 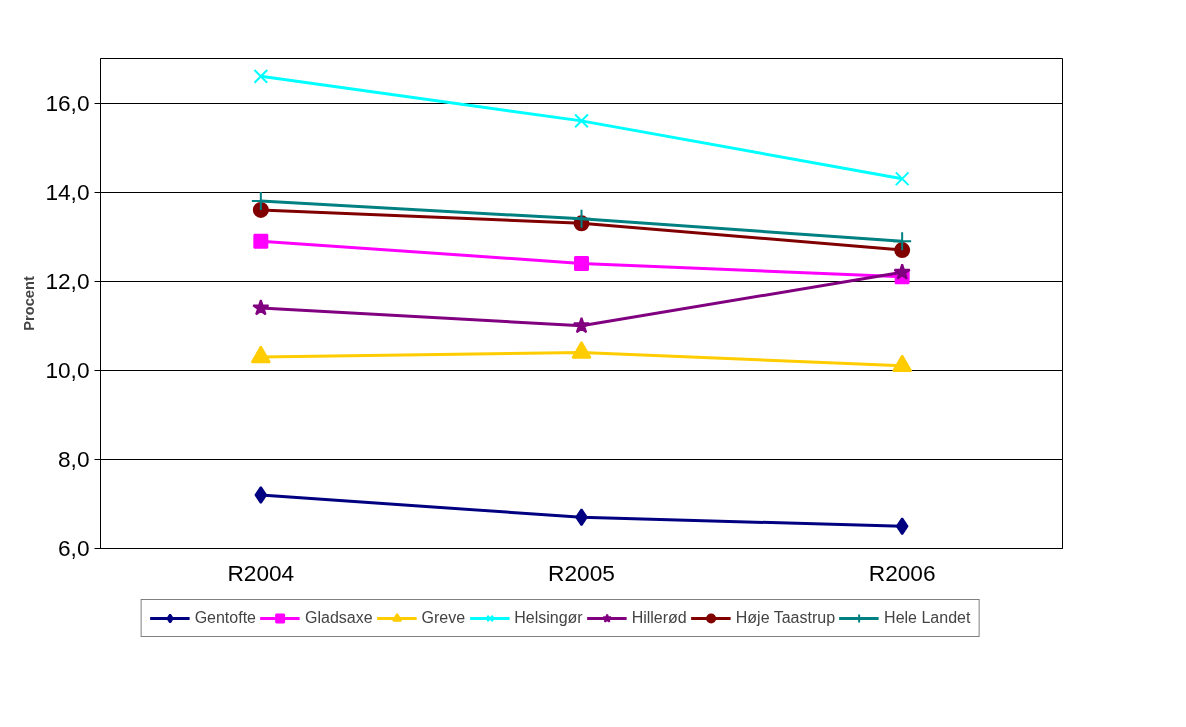 What do you see at coordinates (548, 618) in the screenshot?
I see `legend-label: Helsingør` at bounding box center [548, 618].